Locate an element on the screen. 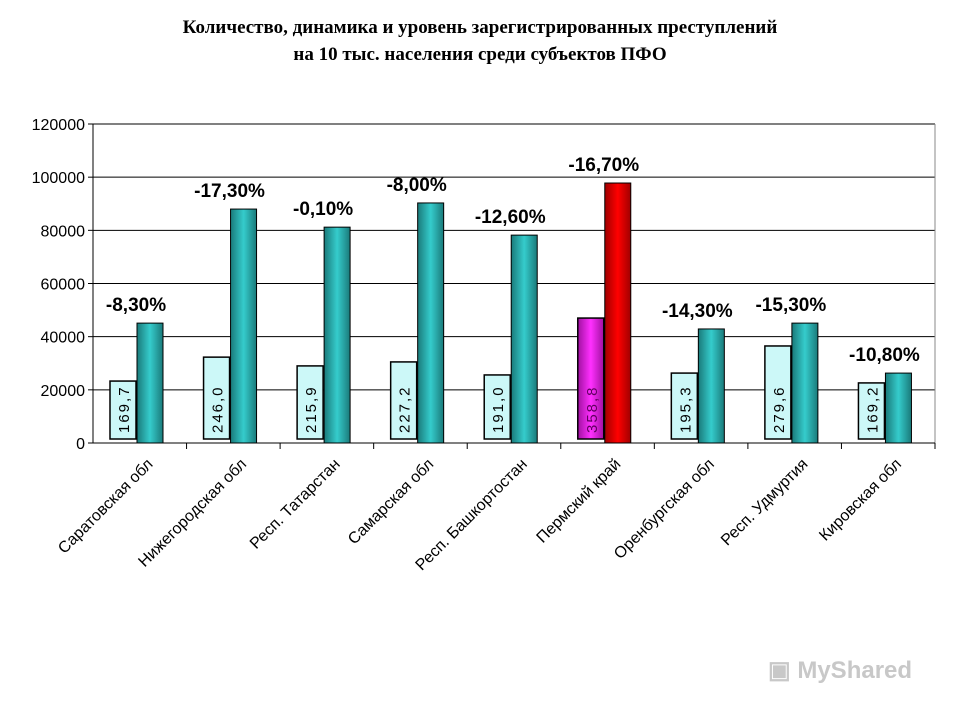 The width and height of the screenshot is (960, 720). category-label: Респ. Татарстан is located at coordinates (295, 504).